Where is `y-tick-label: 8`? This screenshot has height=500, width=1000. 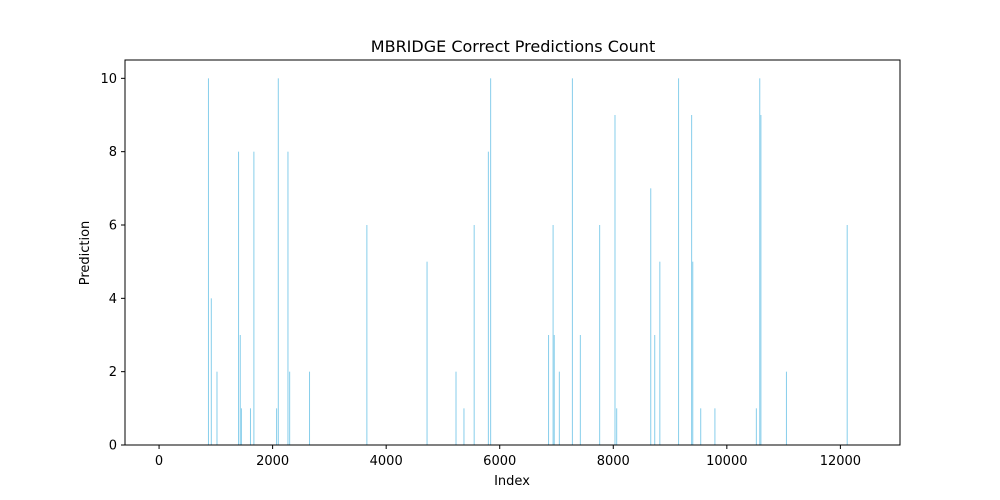
y-tick-label: 8 is located at coordinates (113, 152).